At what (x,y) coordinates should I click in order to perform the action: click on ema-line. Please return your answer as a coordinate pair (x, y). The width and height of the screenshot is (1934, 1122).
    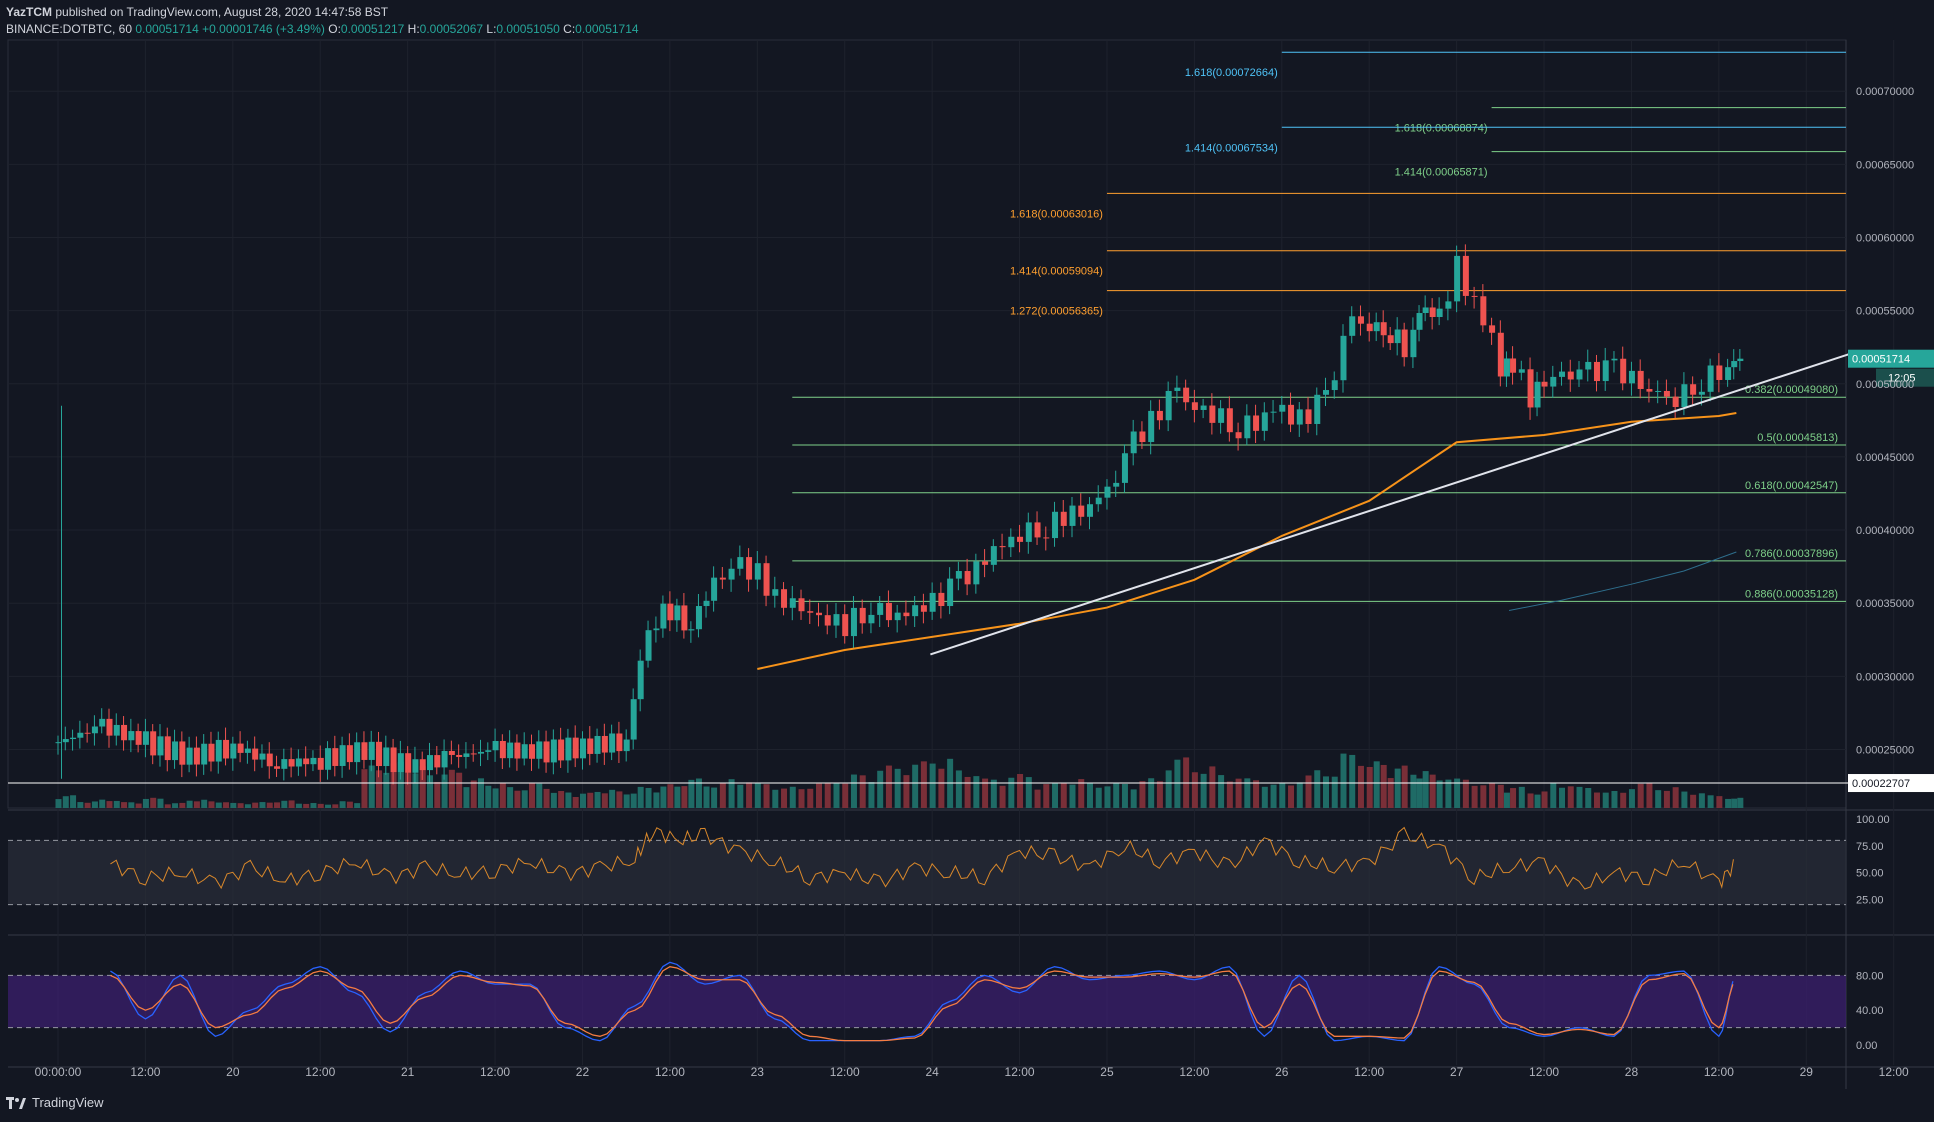
    Looking at the image, I should click on (1247, 541).